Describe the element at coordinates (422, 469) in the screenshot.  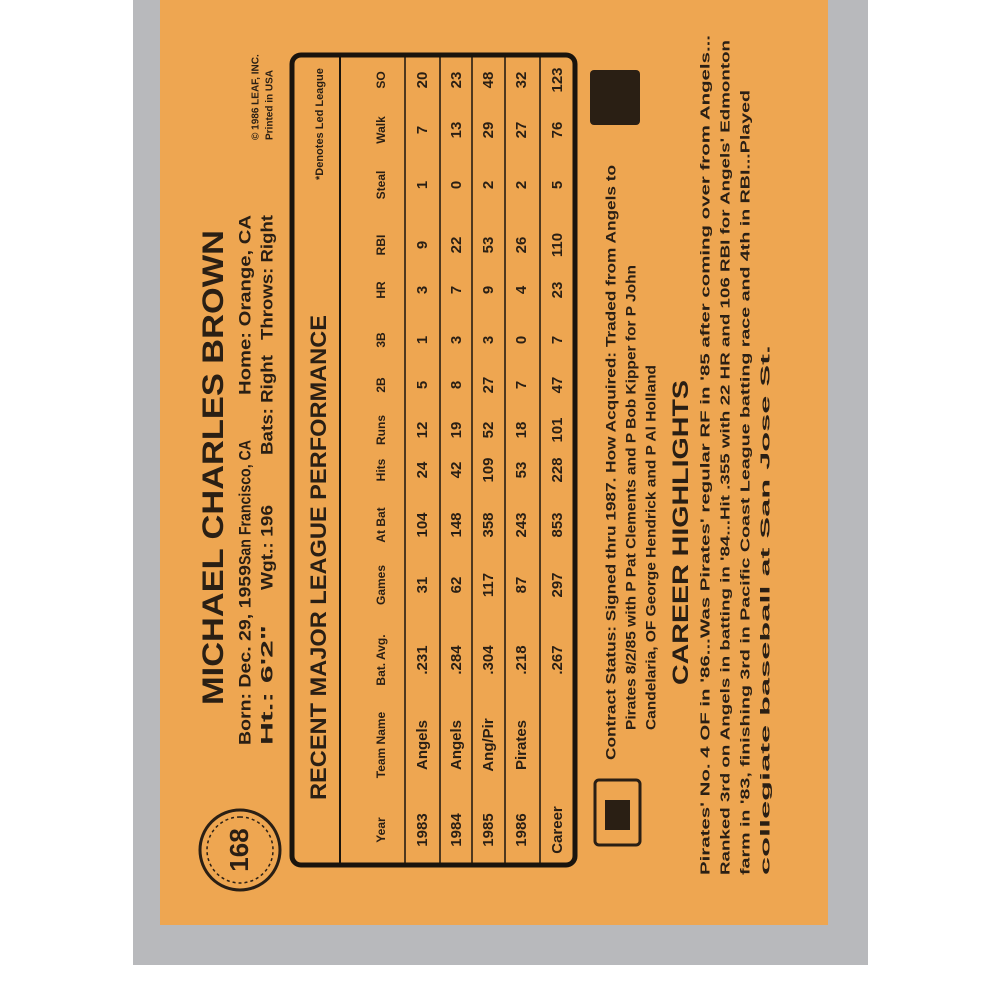
I see `table-cell: 24` at that location.